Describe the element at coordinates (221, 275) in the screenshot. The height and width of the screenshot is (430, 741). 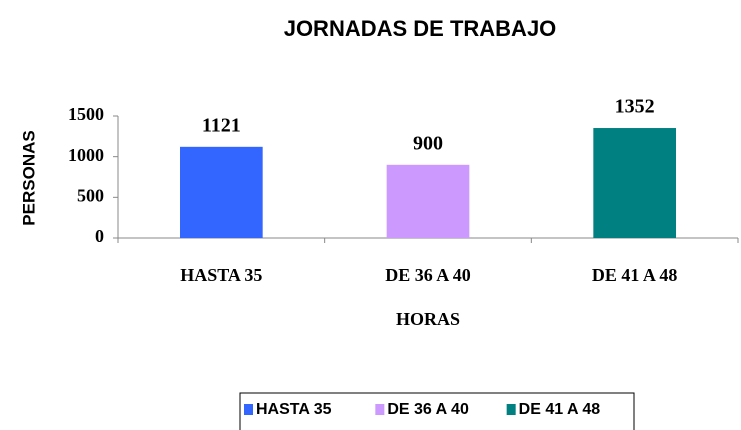
I see `x-tick-label: HASTA 35` at that location.